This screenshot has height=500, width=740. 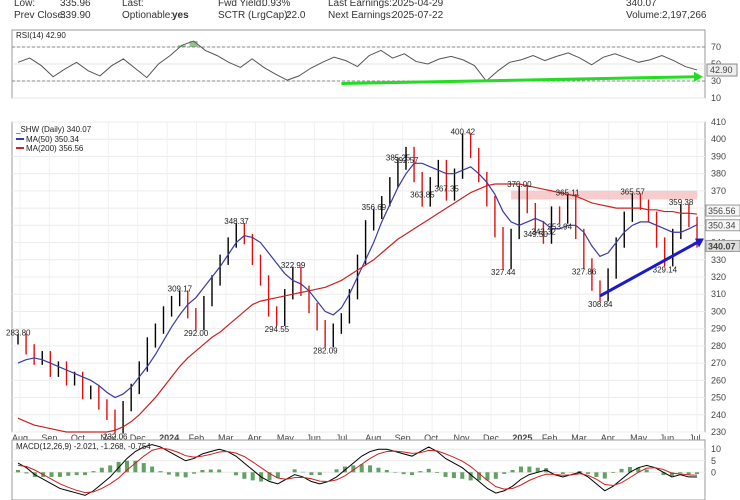 What do you see at coordinates (718, 329) in the screenshot?
I see `price-tick-label: 290` at bounding box center [718, 329].